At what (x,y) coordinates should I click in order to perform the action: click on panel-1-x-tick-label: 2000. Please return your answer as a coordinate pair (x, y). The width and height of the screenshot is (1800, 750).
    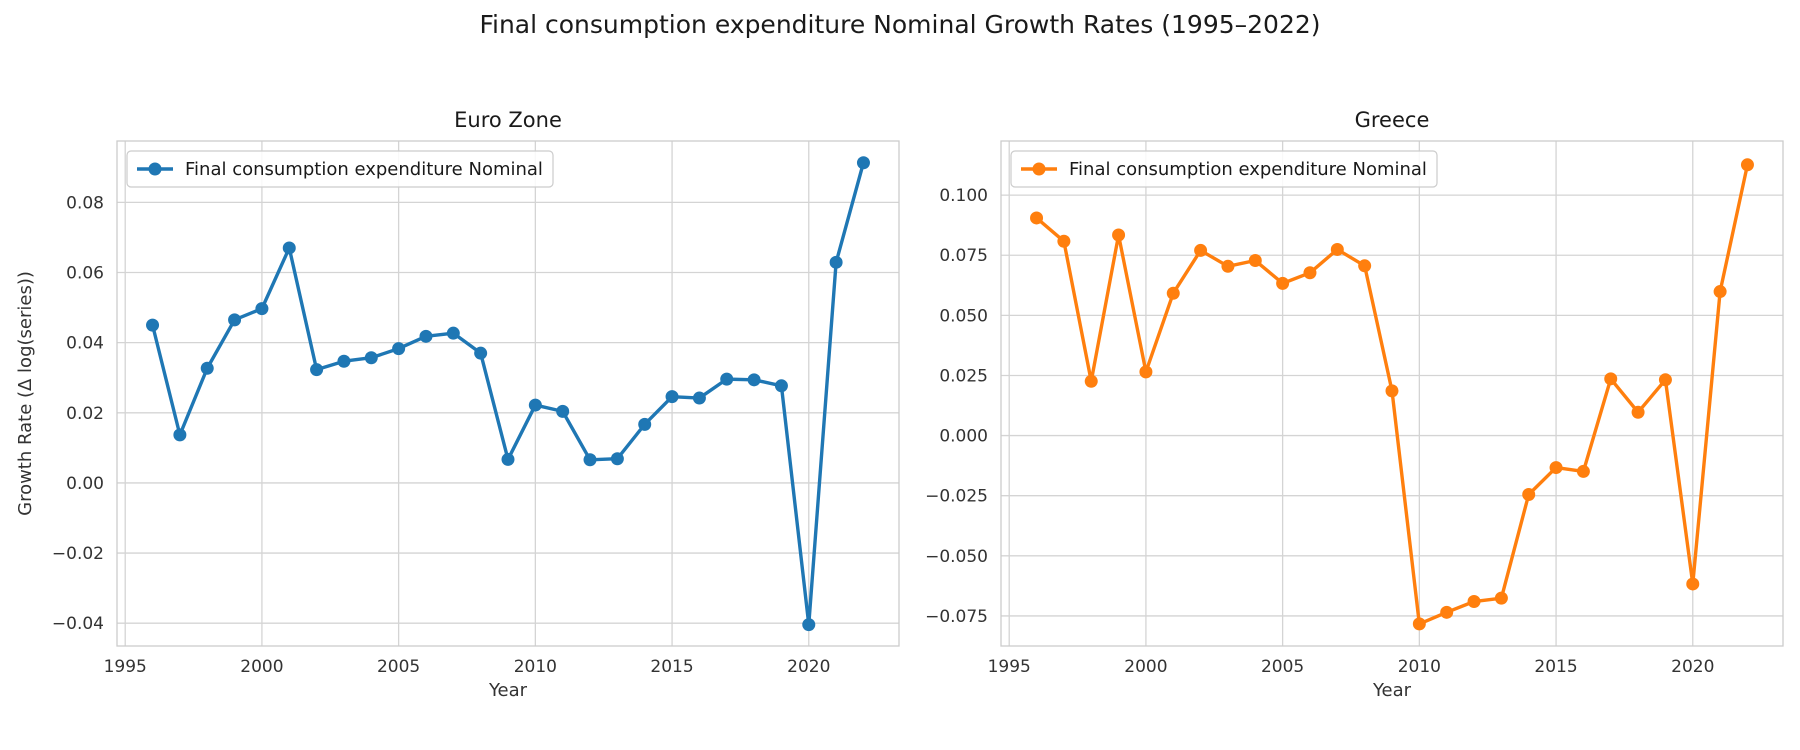
    Looking at the image, I should click on (261, 667).